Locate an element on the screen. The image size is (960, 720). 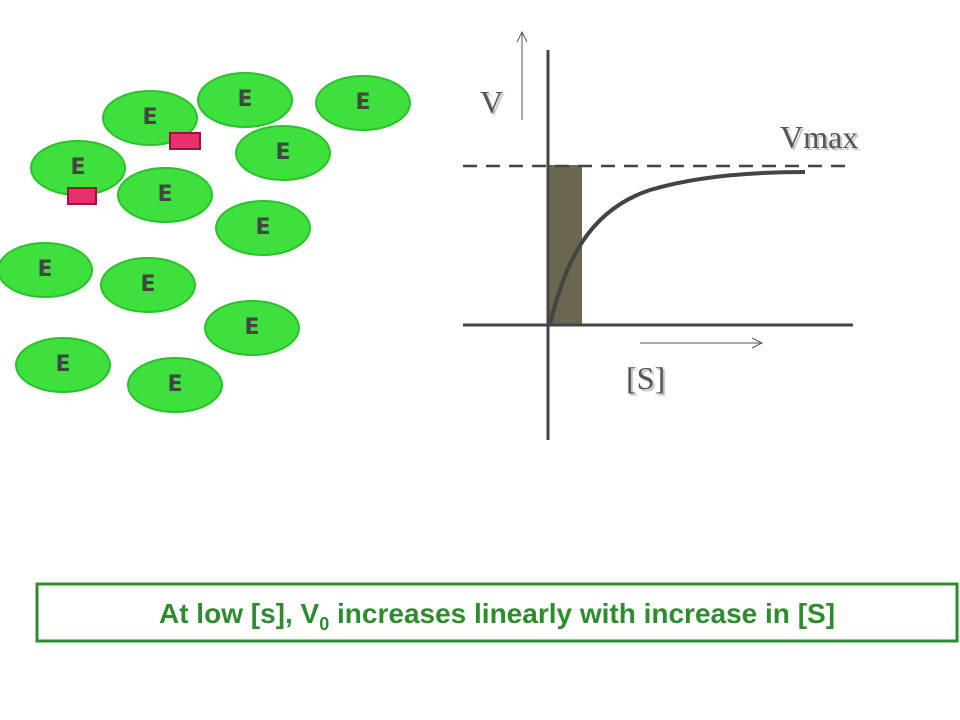
shaded-region is located at coordinates (565, 245).